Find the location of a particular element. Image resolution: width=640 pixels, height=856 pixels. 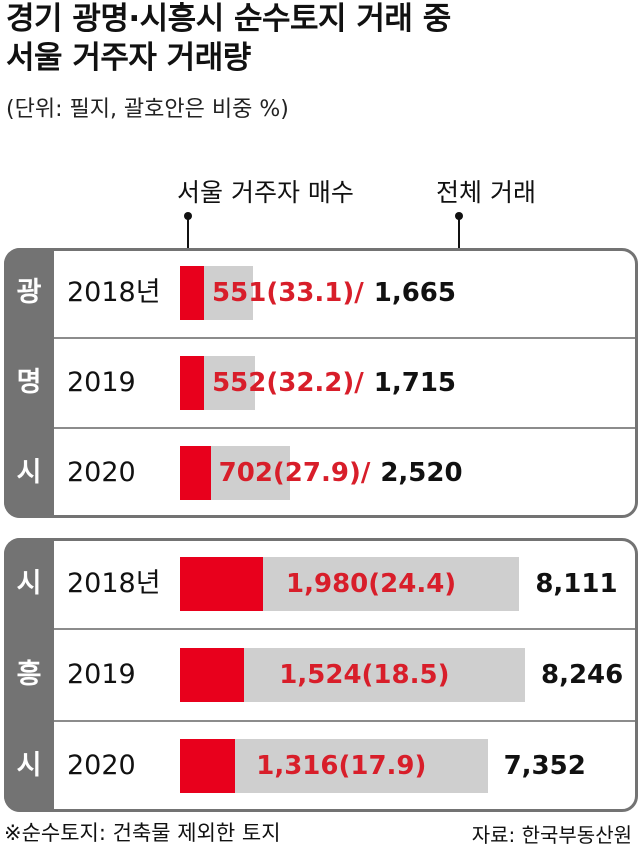

value-label-seoul: 552(32.2)/ is located at coordinates (288, 383).